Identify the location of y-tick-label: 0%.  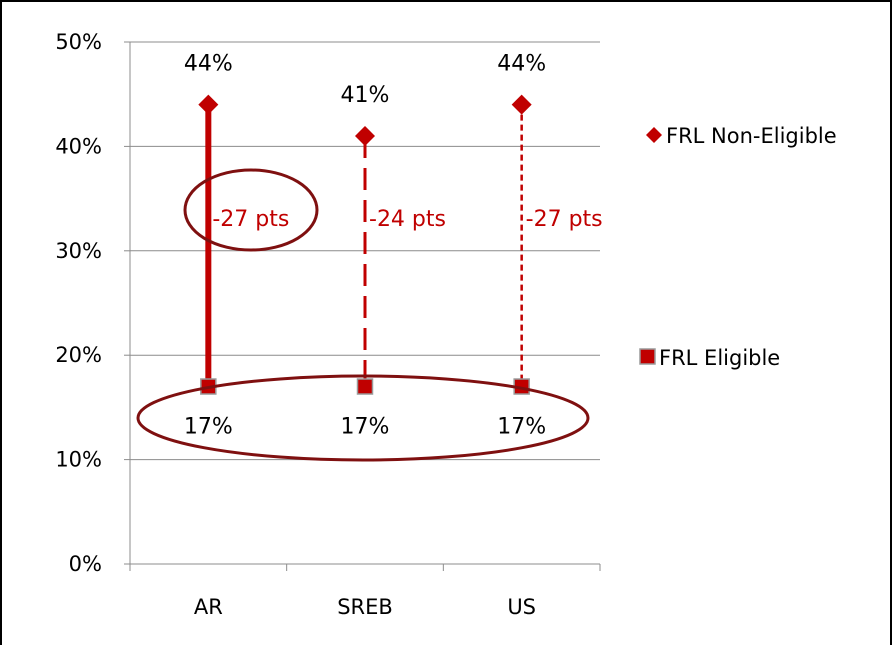
(85, 564).